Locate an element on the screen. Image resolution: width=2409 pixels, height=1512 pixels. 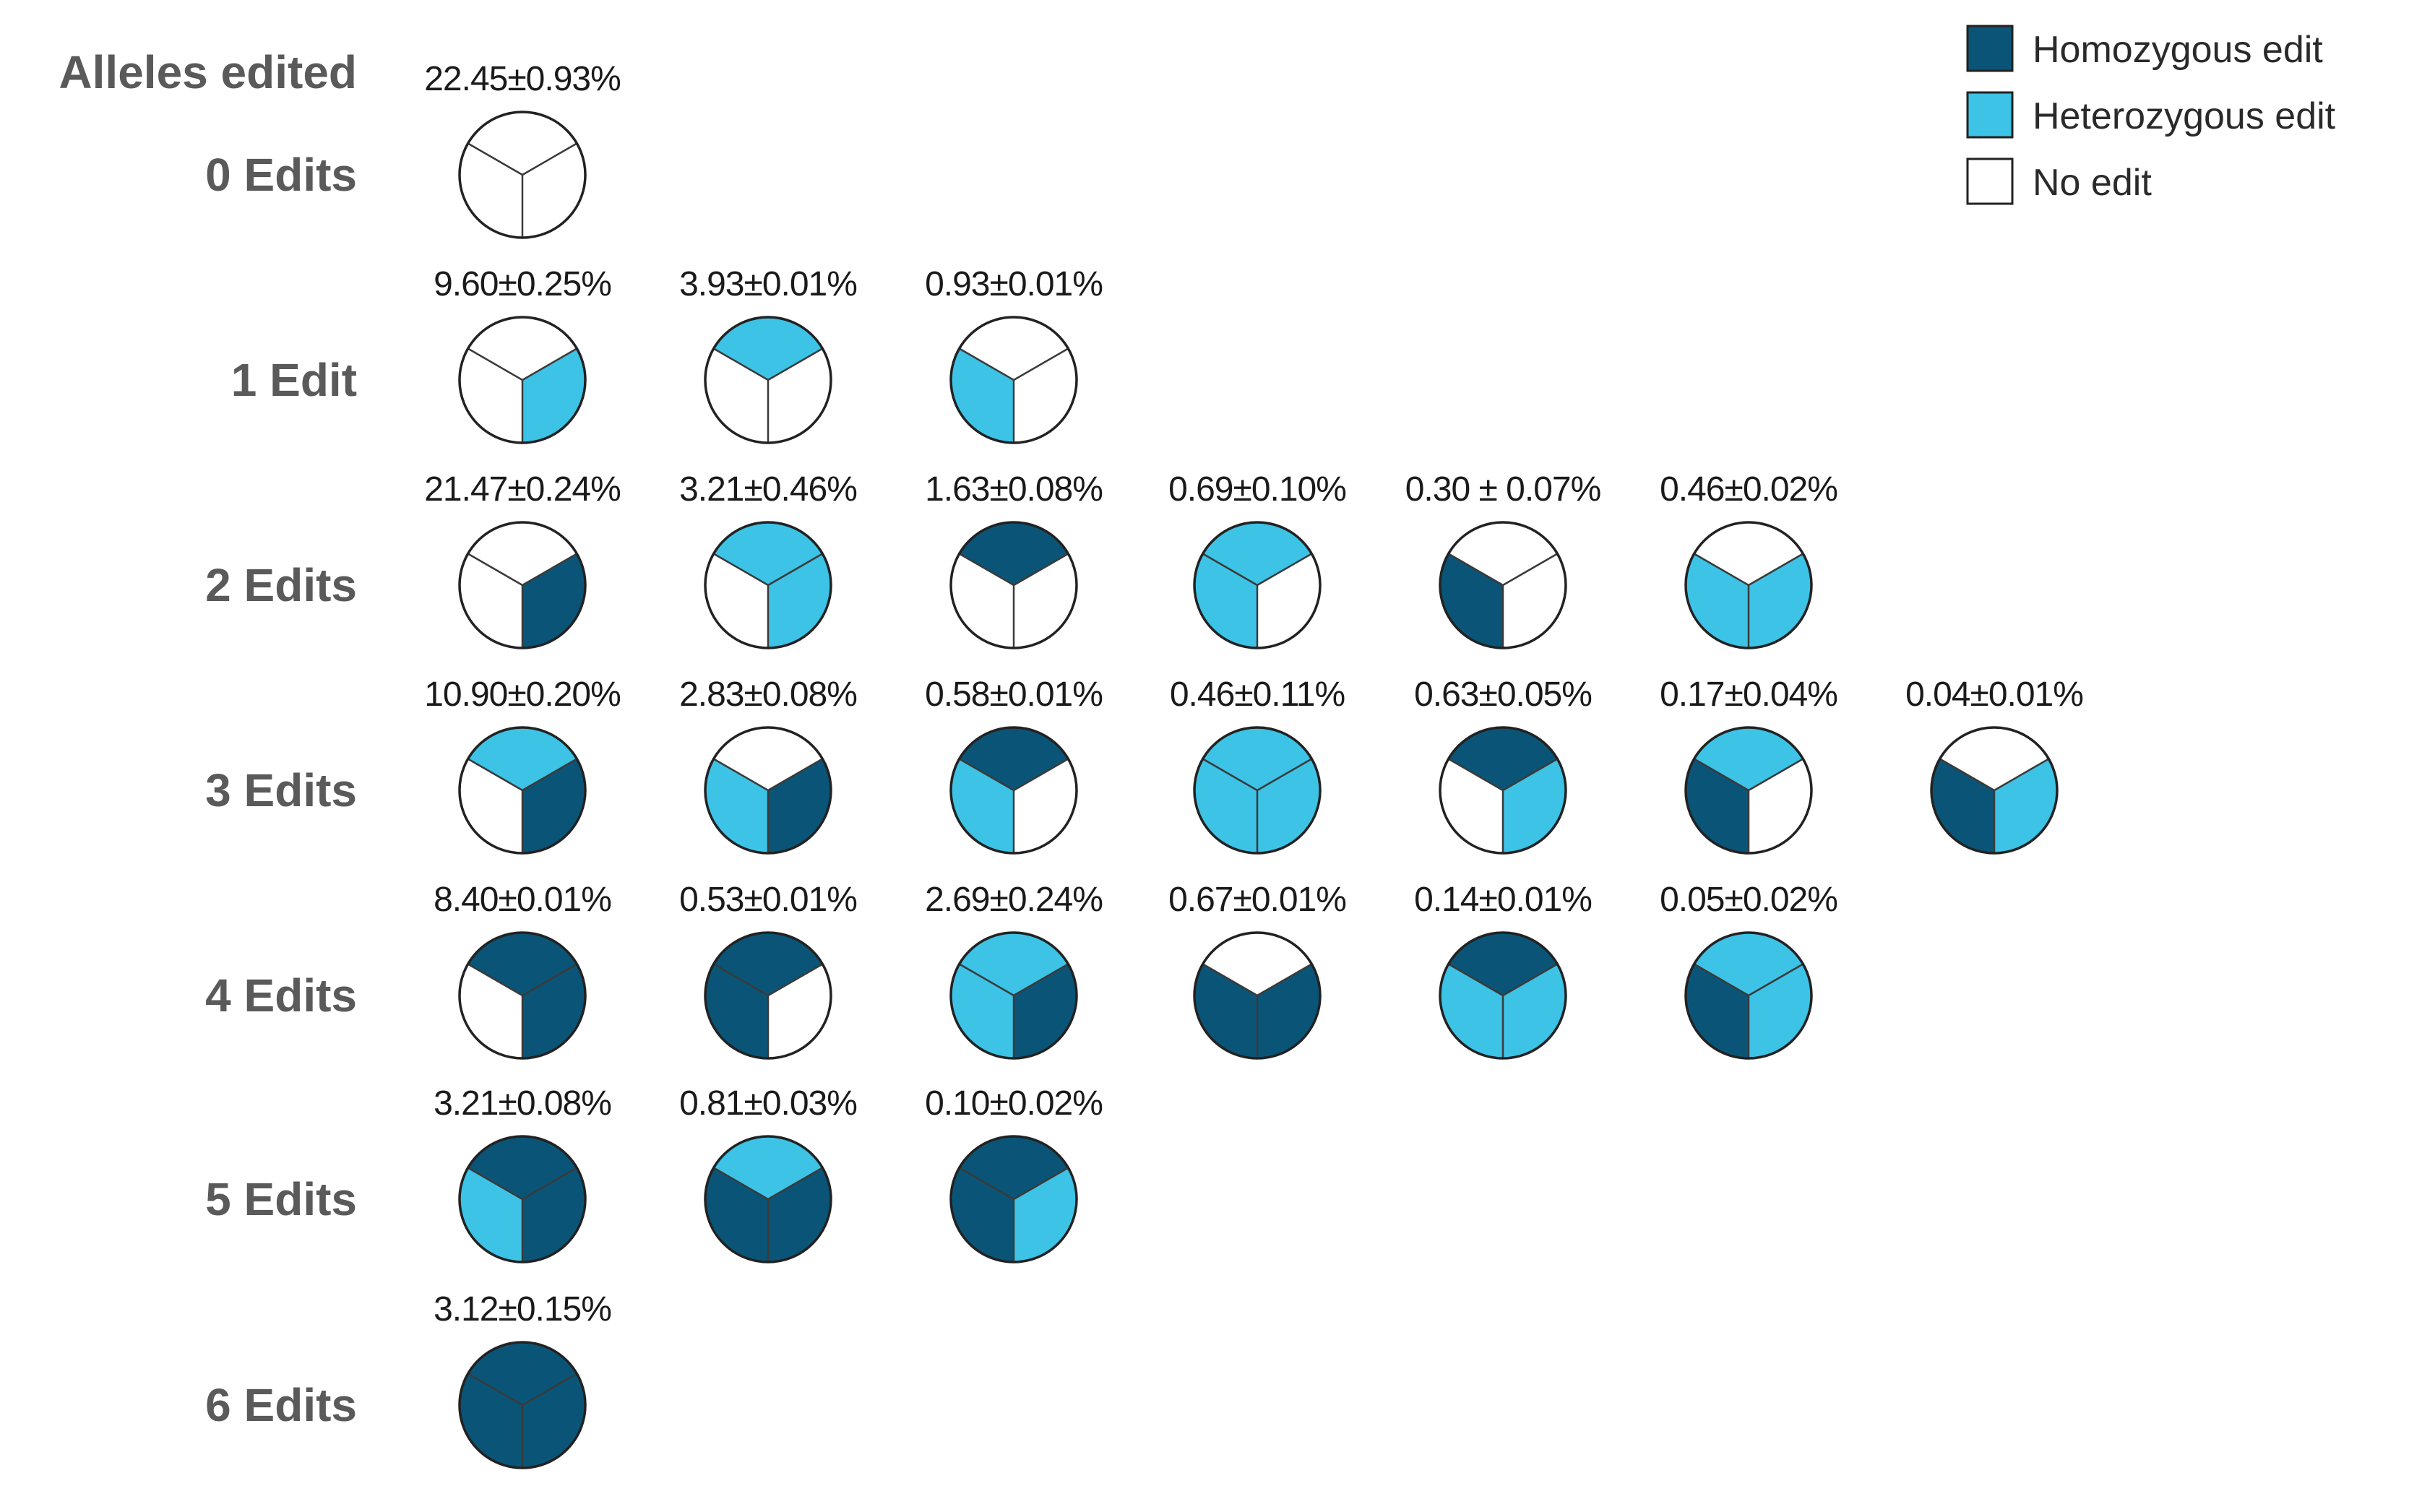
row-label: 6 Edits is located at coordinates (281, 1405).